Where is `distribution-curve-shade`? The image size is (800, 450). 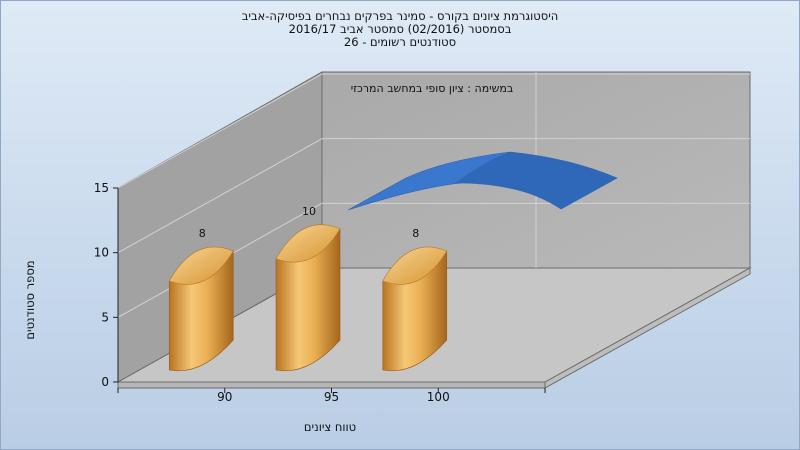 distribution-curve-shade is located at coordinates (536, 180).